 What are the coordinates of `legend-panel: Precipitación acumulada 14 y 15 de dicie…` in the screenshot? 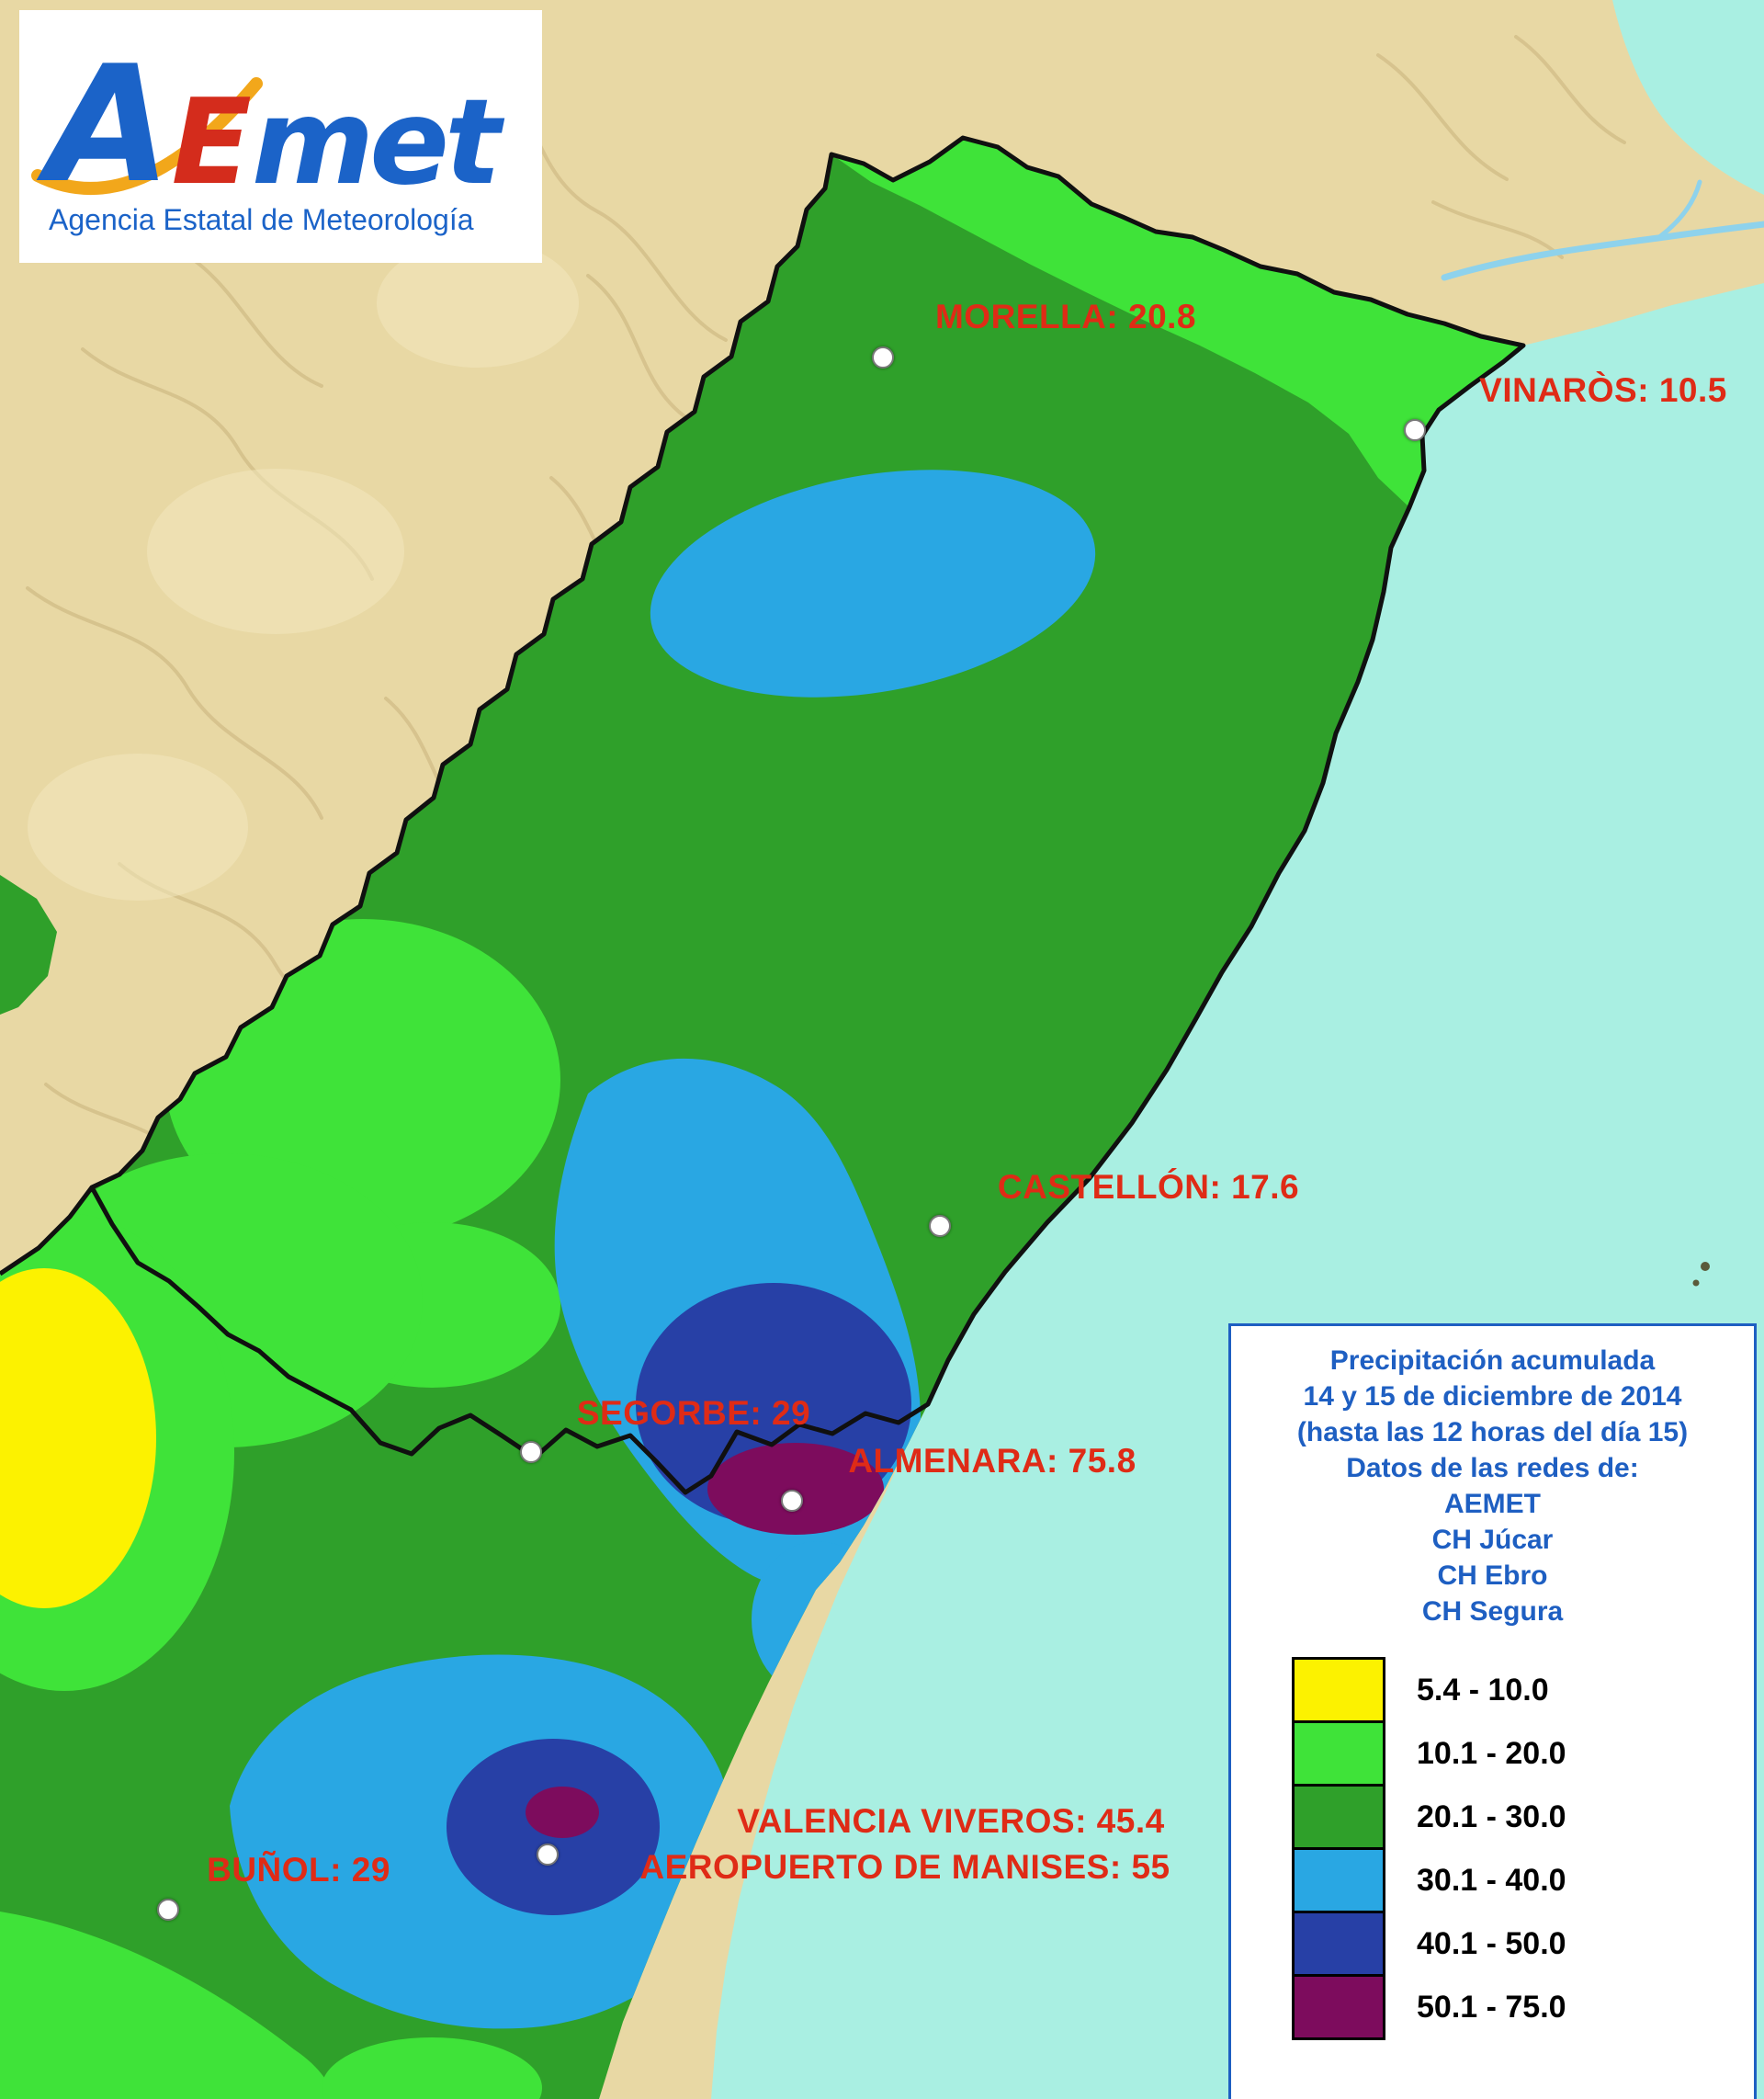 It's located at (1492, 1711).